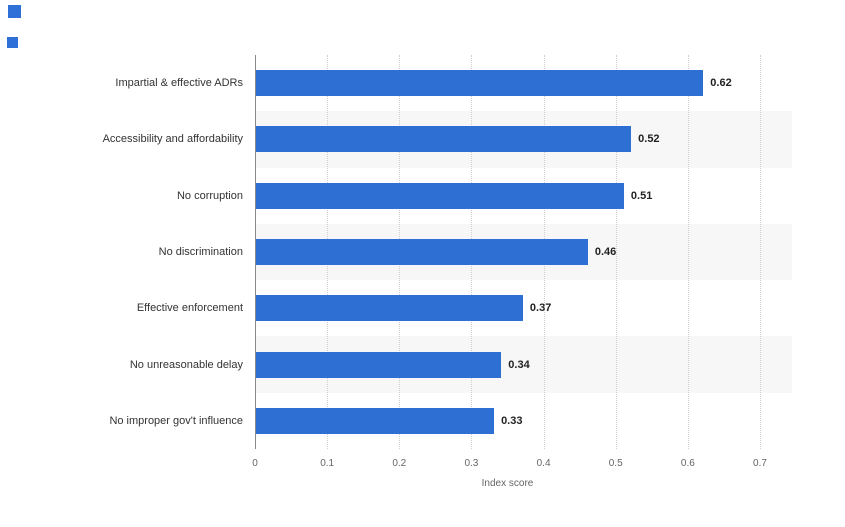 This screenshot has width=845, height=527. What do you see at coordinates (255, 252) in the screenshot?
I see `y-axis-line` at bounding box center [255, 252].